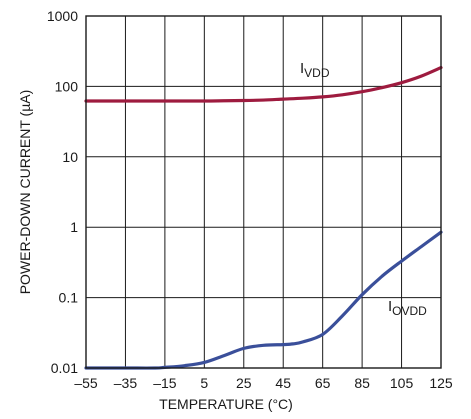  What do you see at coordinates (226, 404) in the screenshot?
I see `x-axis-label: TEMPERATURE (°C)` at bounding box center [226, 404].